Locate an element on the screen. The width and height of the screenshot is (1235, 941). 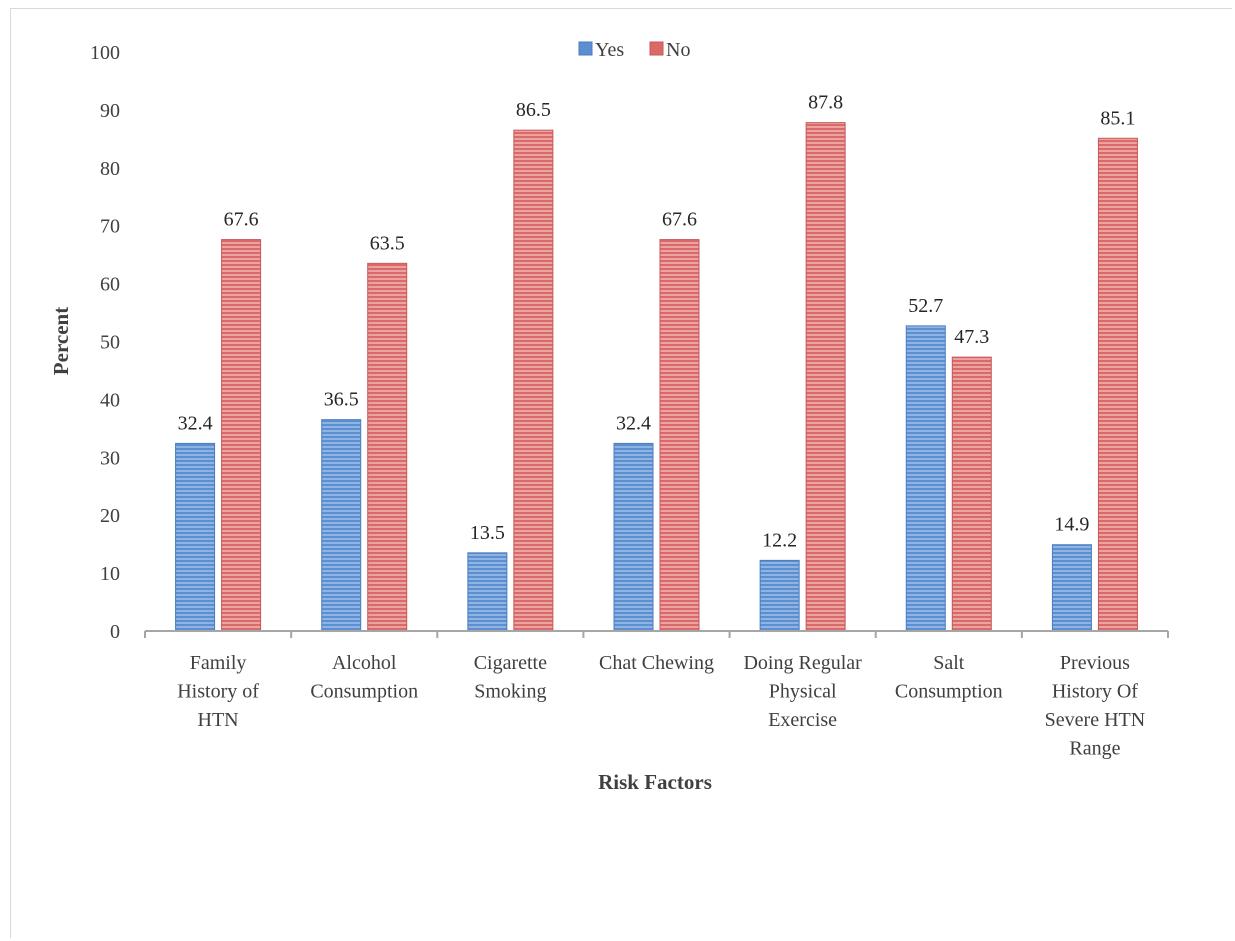
data-label: 13.5 is located at coordinates (487, 533).